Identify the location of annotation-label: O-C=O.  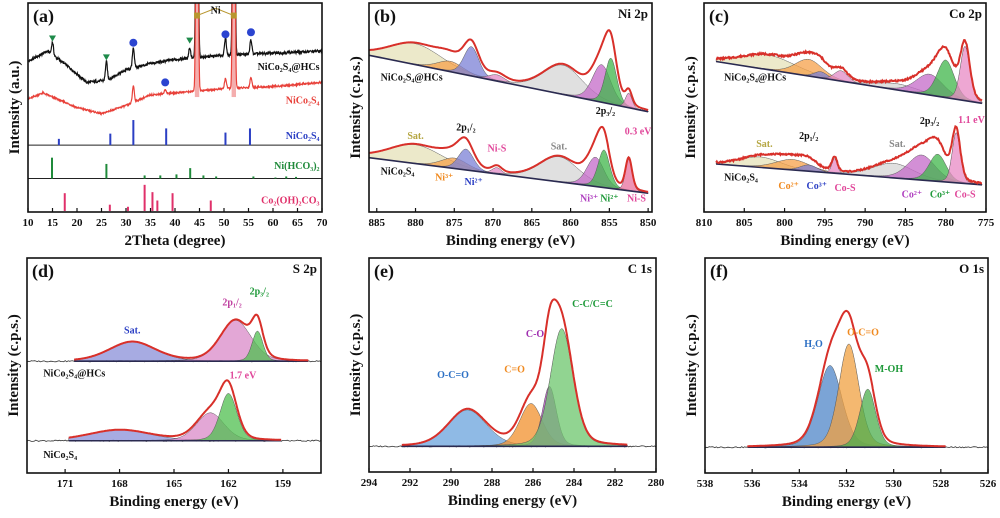
(453, 375).